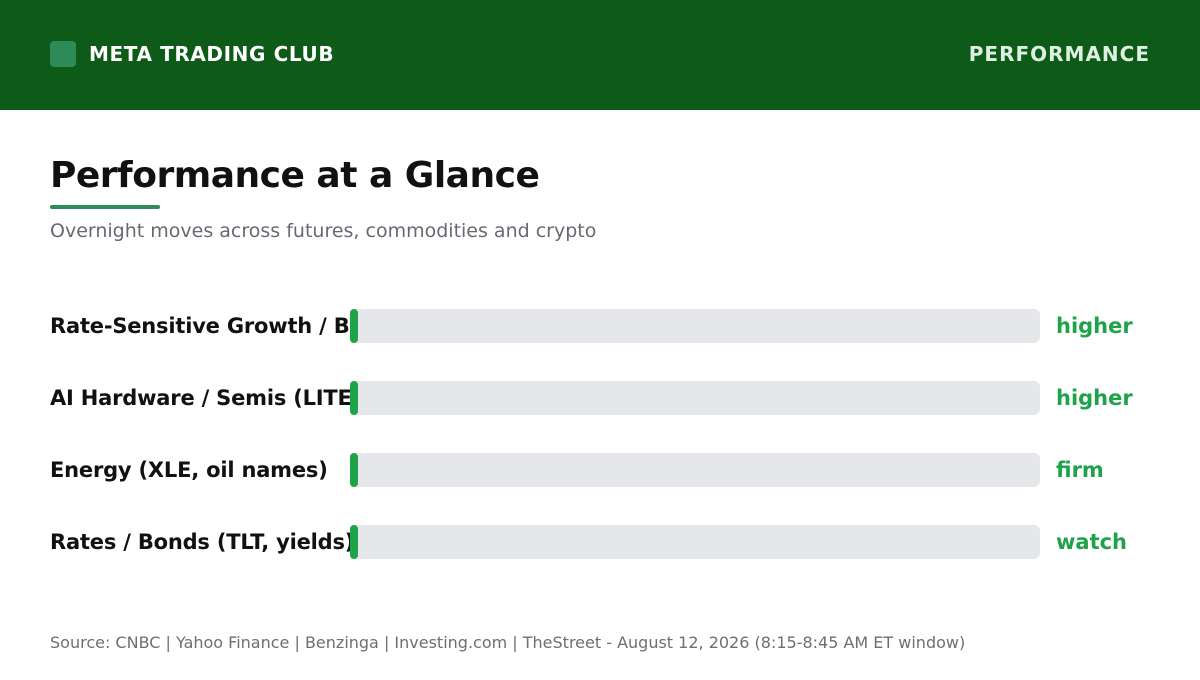  Describe the element at coordinates (212, 54) in the screenshot. I see `brand-name: META TRADING CLUB` at that location.